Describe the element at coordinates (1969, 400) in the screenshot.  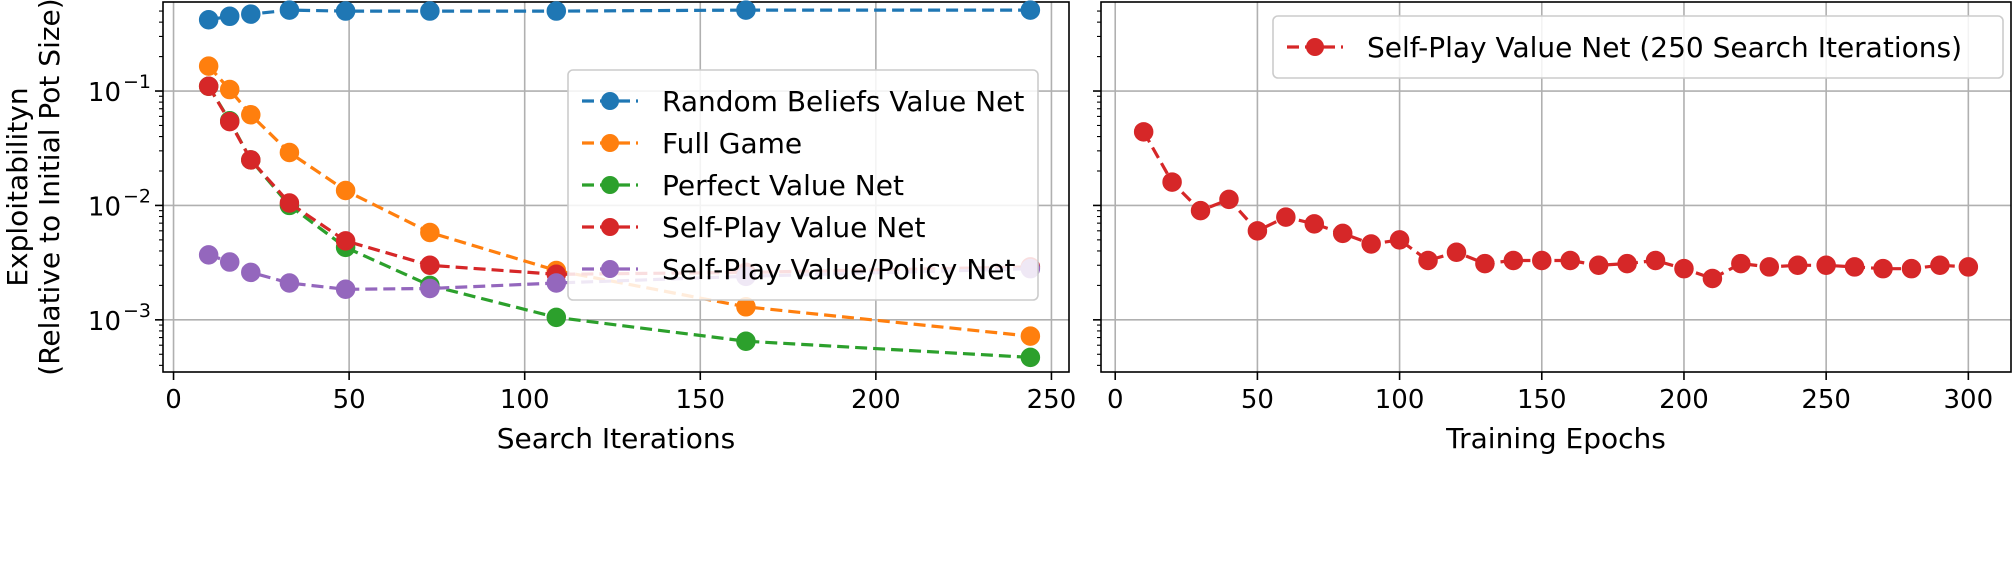
I see `x-tick-label: 300` at that location.